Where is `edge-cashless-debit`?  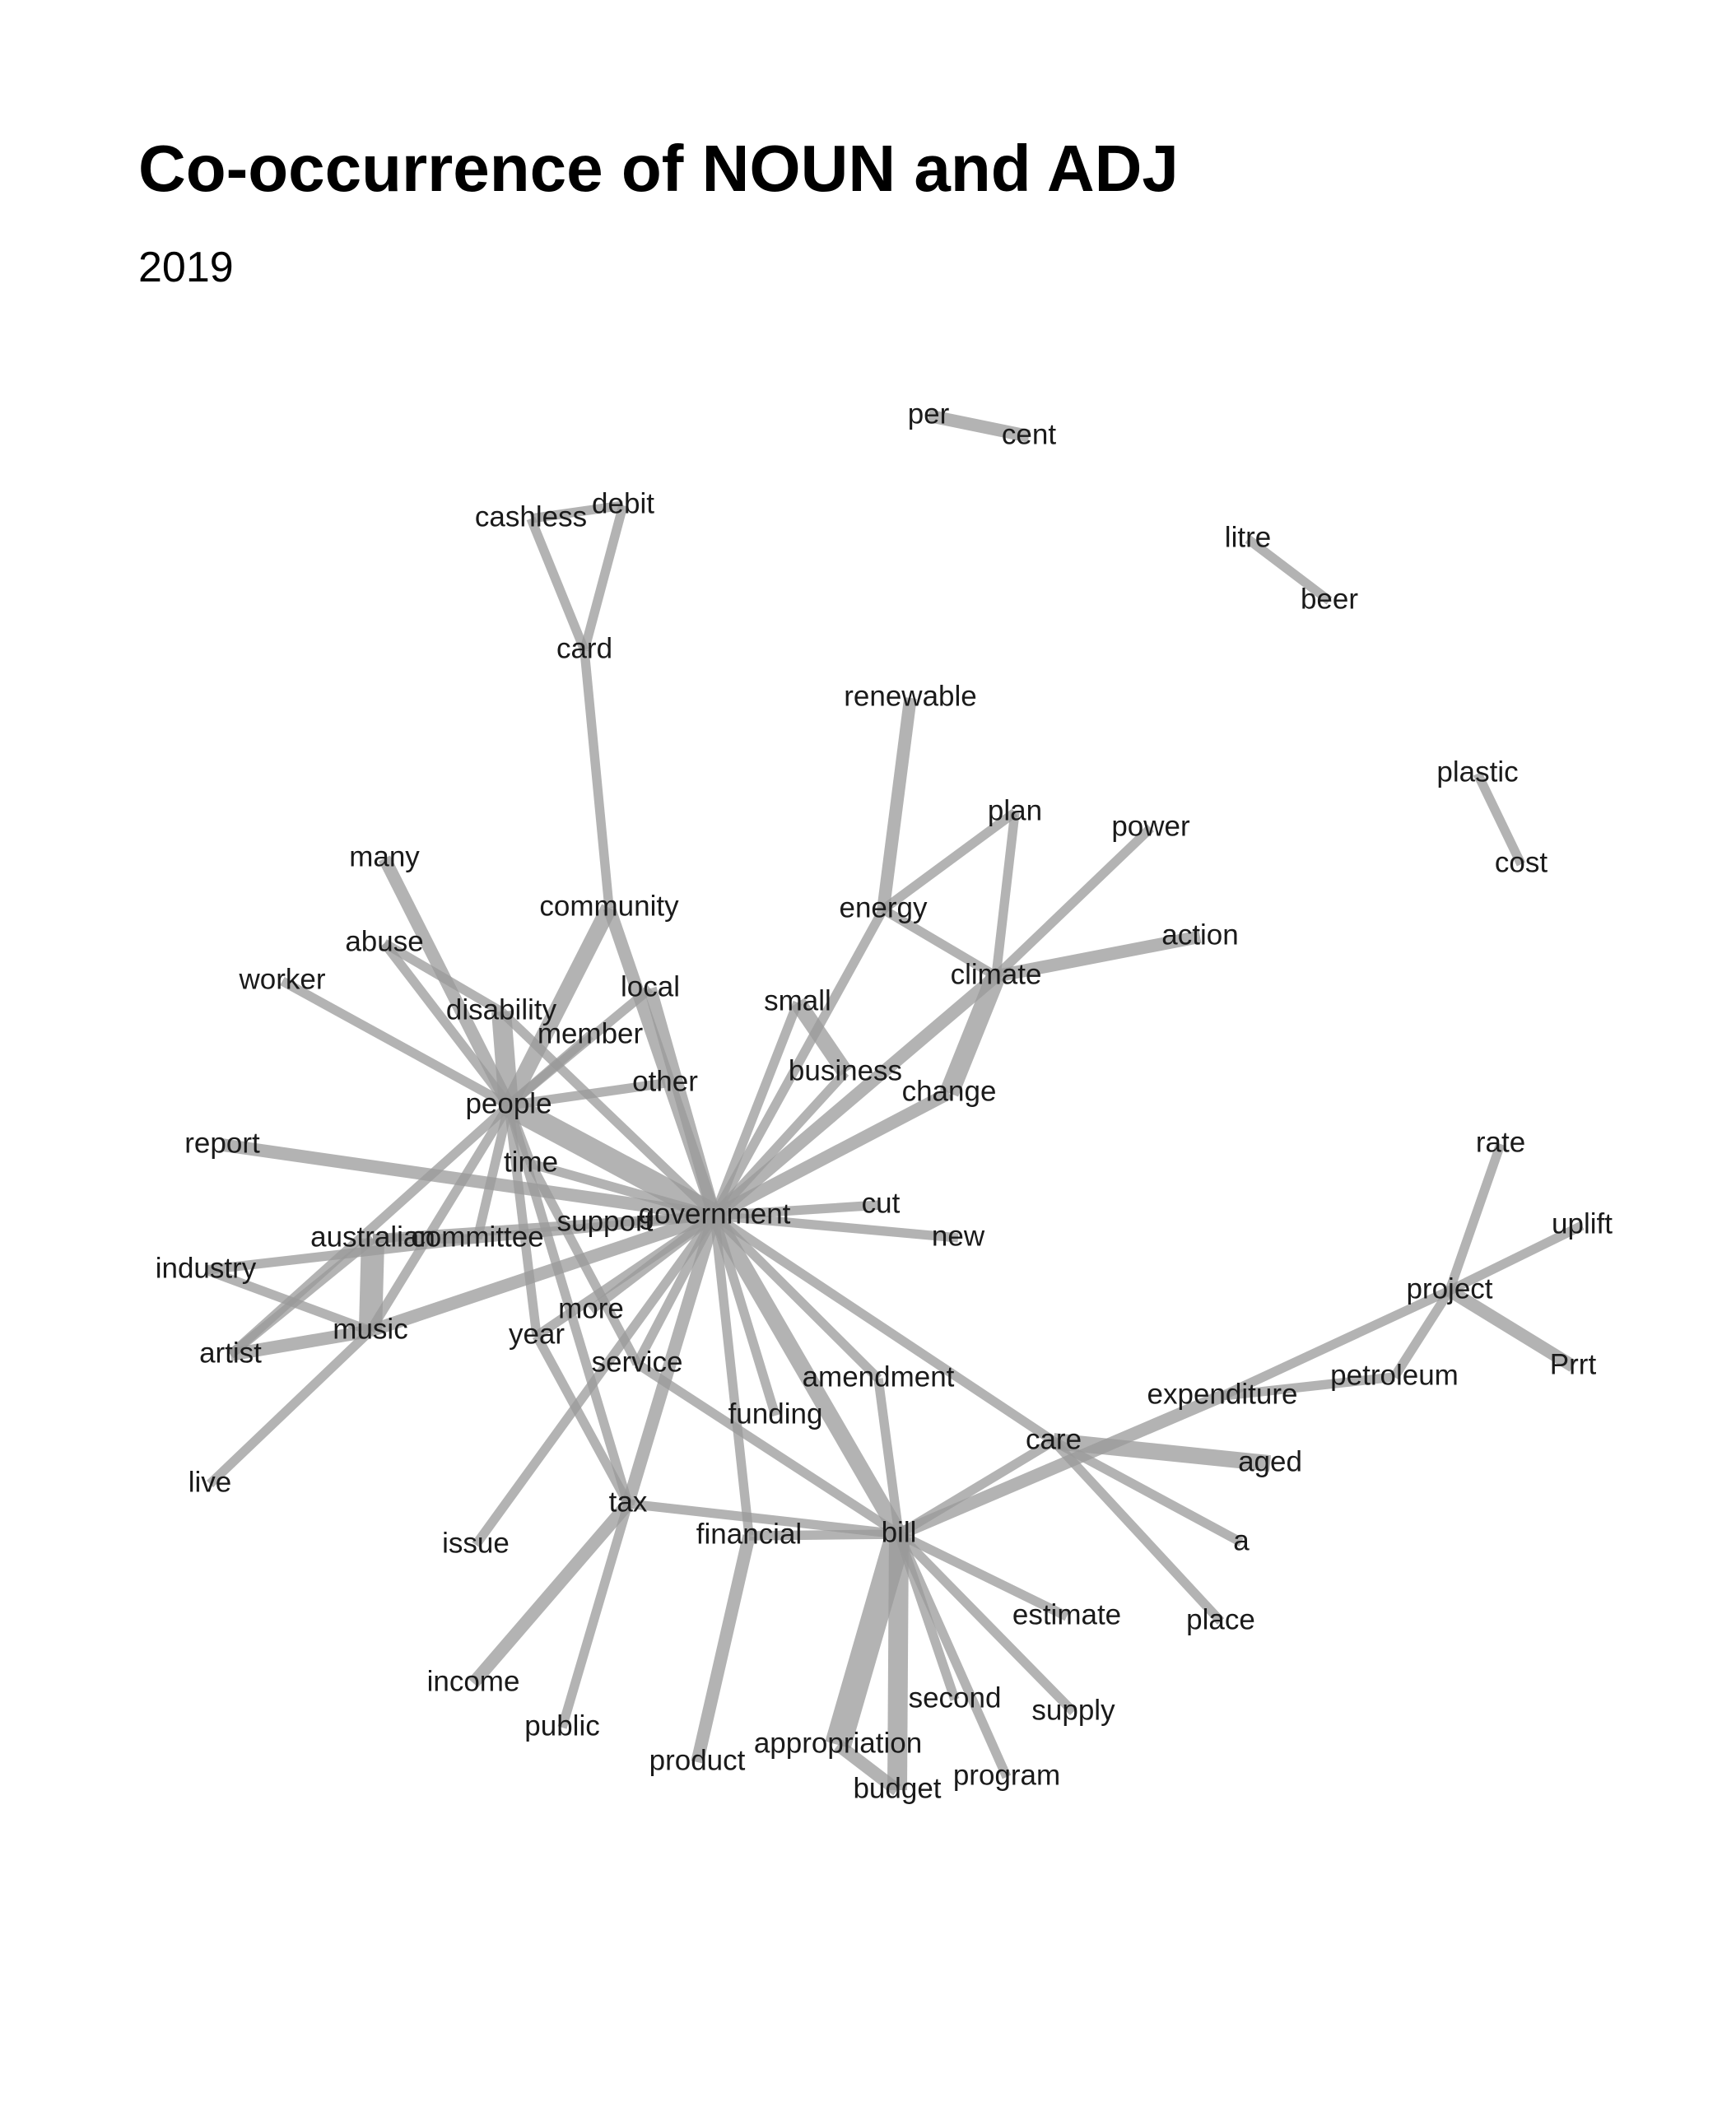
edge-cashless-debit is located at coordinates (577, 511).